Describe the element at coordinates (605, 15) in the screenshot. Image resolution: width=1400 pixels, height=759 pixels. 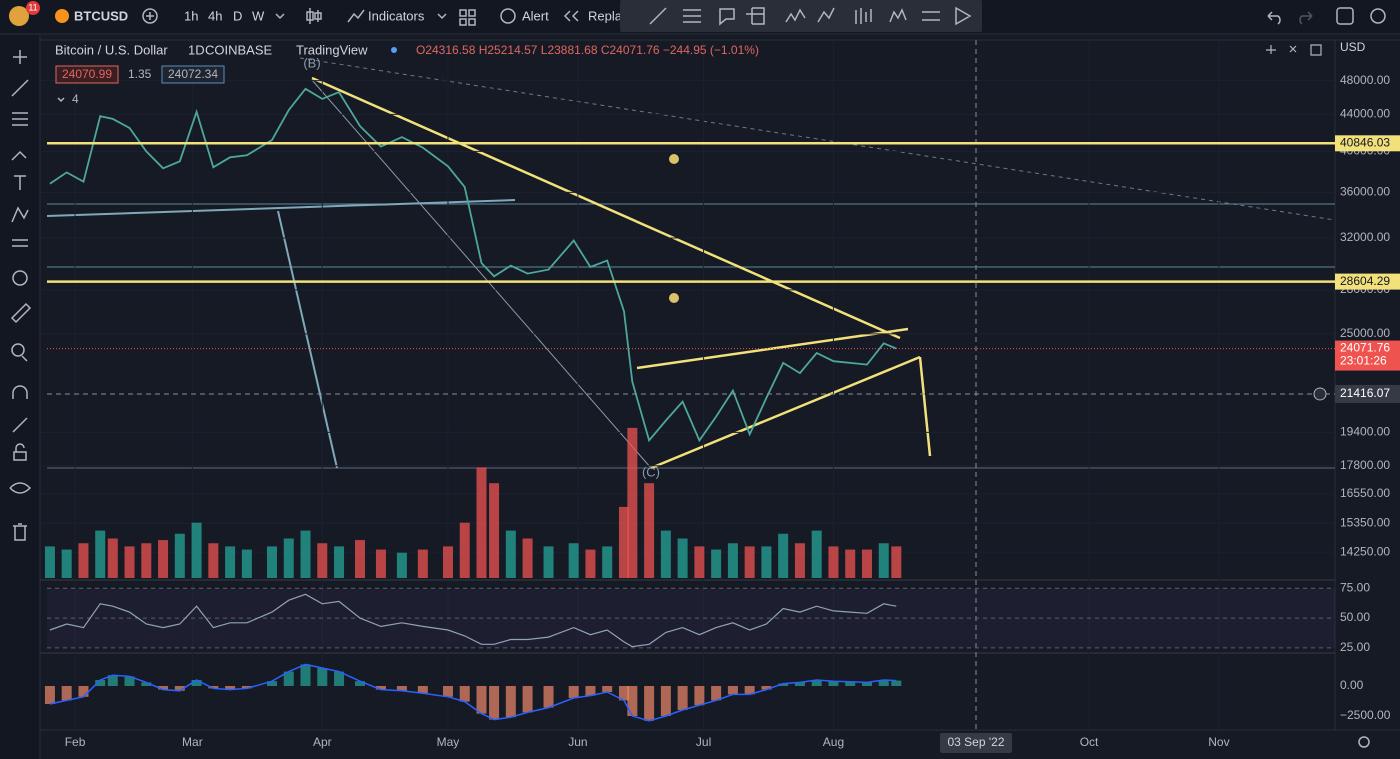
I see `replay-button: Repla` at that location.